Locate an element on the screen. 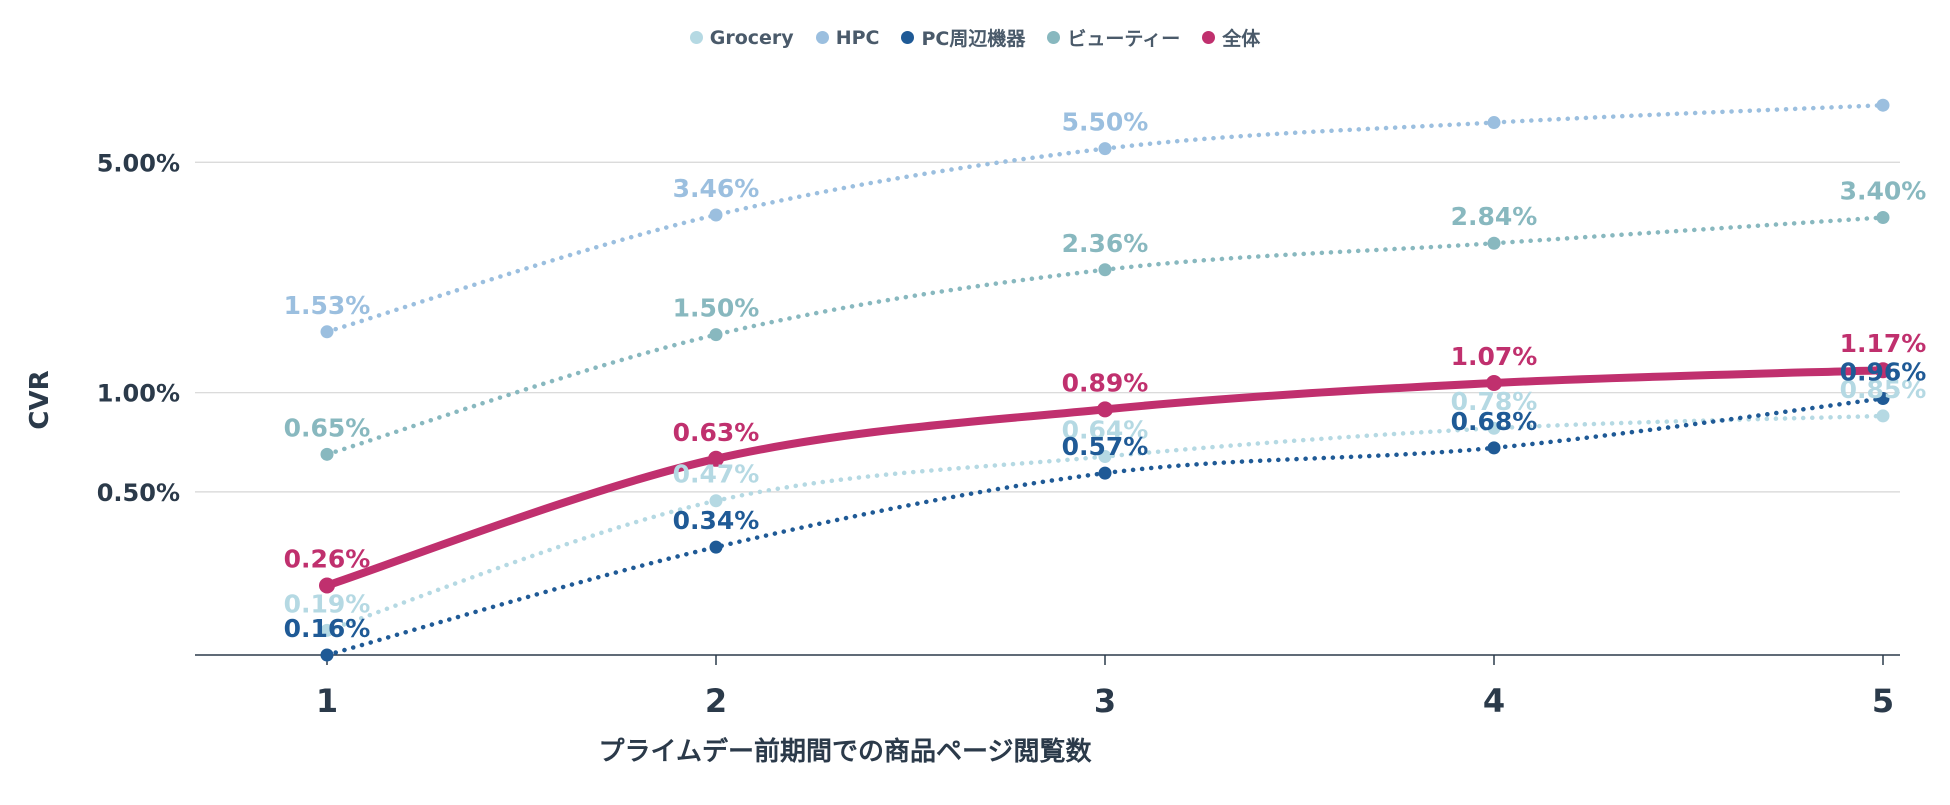 This screenshot has height=805, width=1950. data-label: 2.84% is located at coordinates (1494, 216).